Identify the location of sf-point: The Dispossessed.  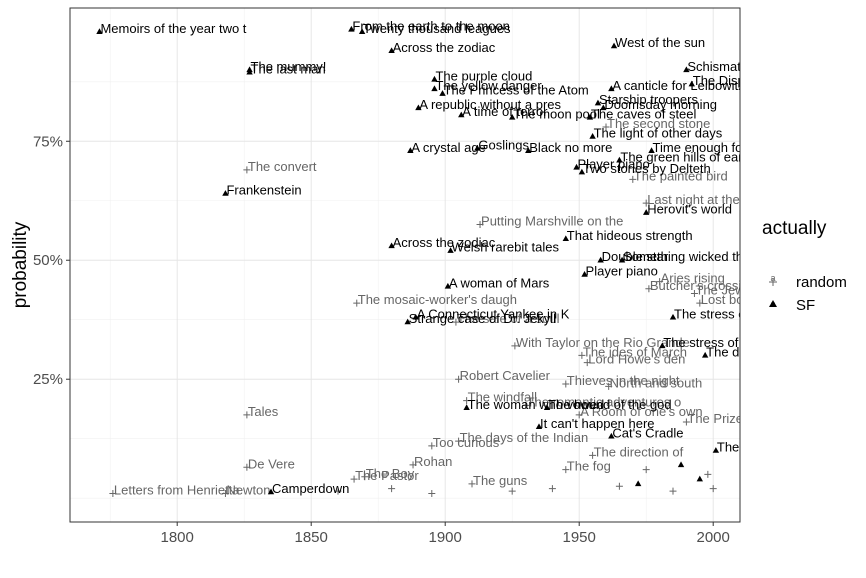
(714, 80).